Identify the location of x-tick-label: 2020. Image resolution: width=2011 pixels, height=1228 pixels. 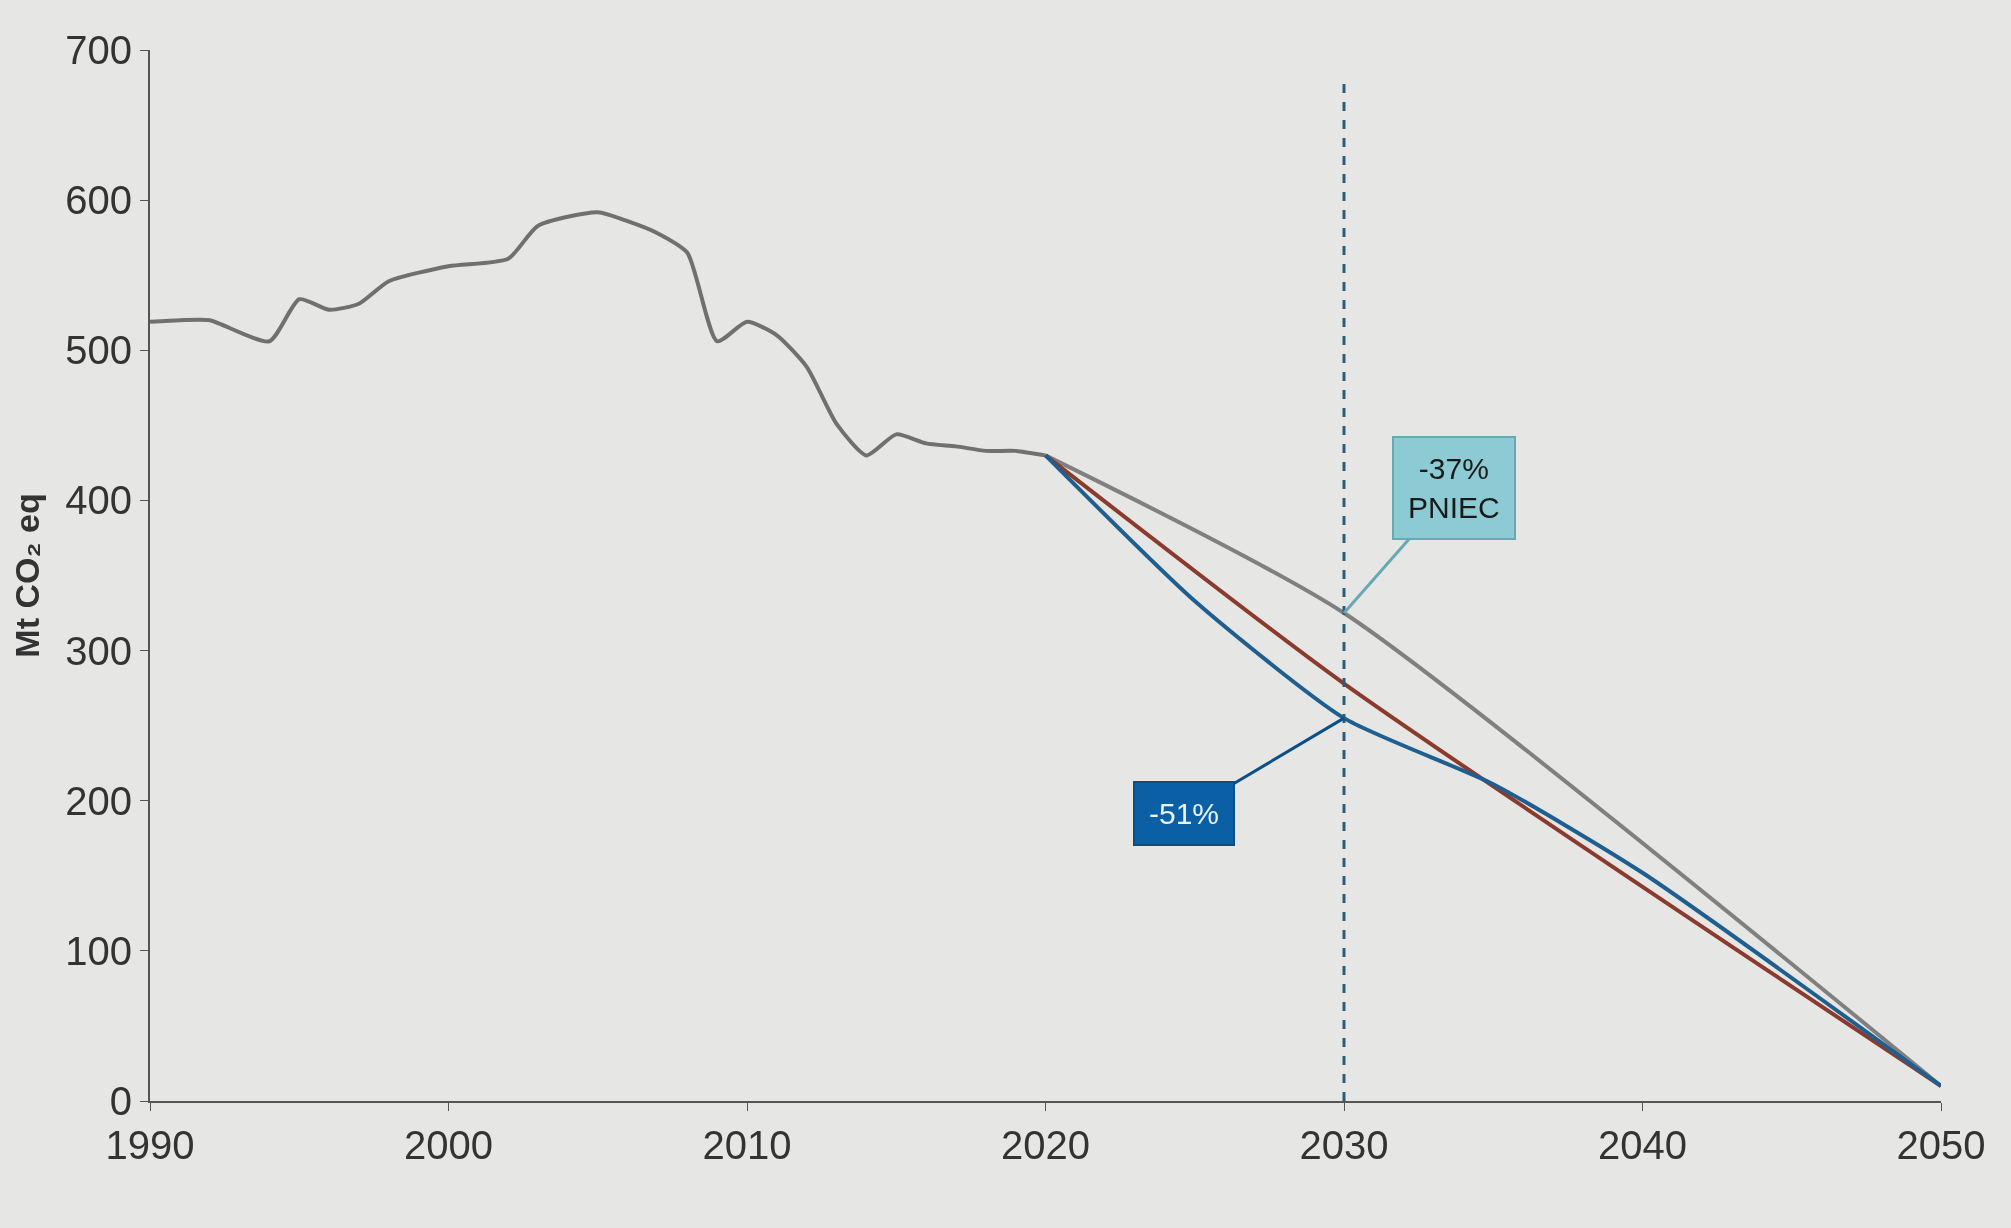
(1045, 1145).